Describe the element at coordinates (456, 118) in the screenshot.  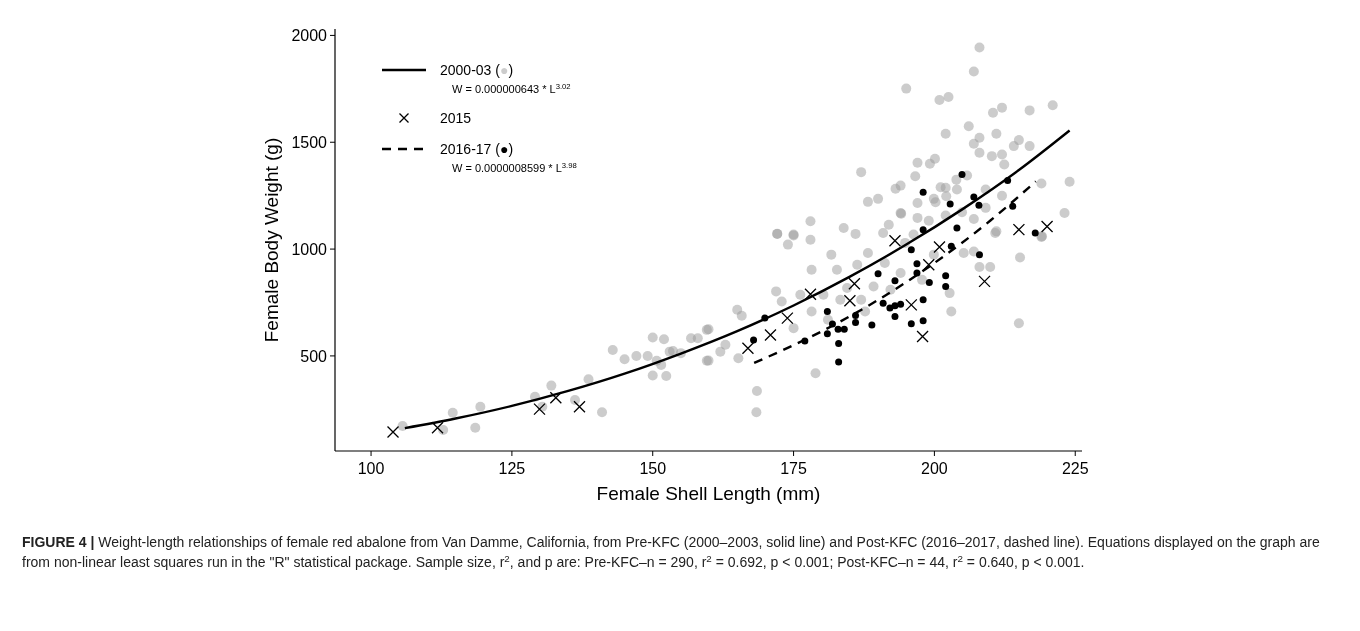
I see `legend-label: 2015` at that location.